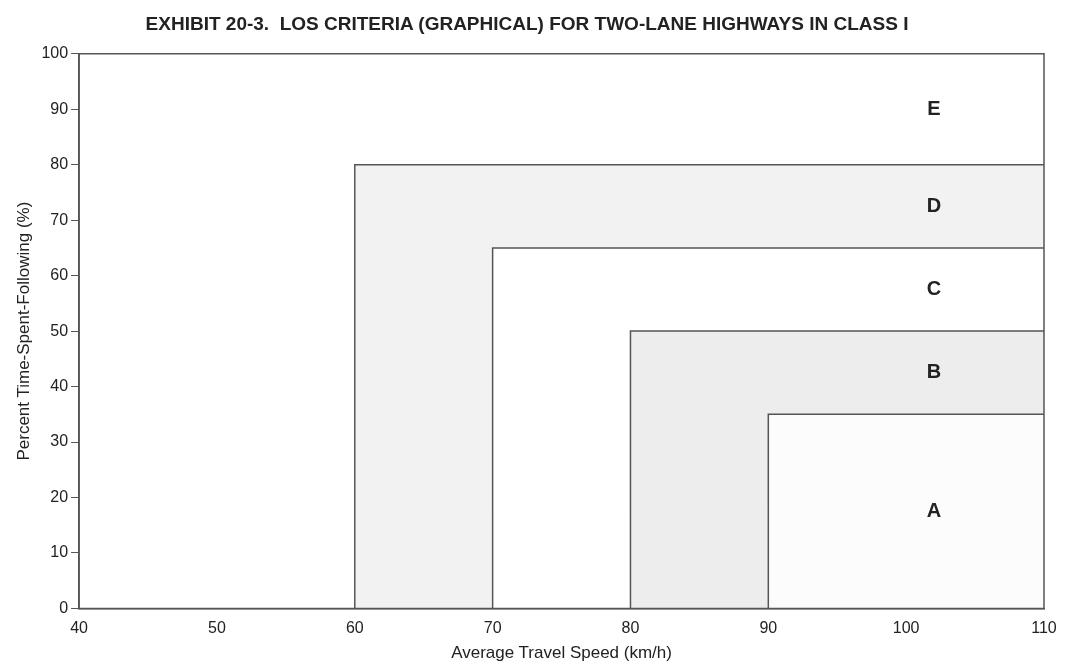 The height and width of the screenshot is (671, 1069). Describe the element at coordinates (1044, 628) in the screenshot. I see `x-tick-label: 110` at that location.